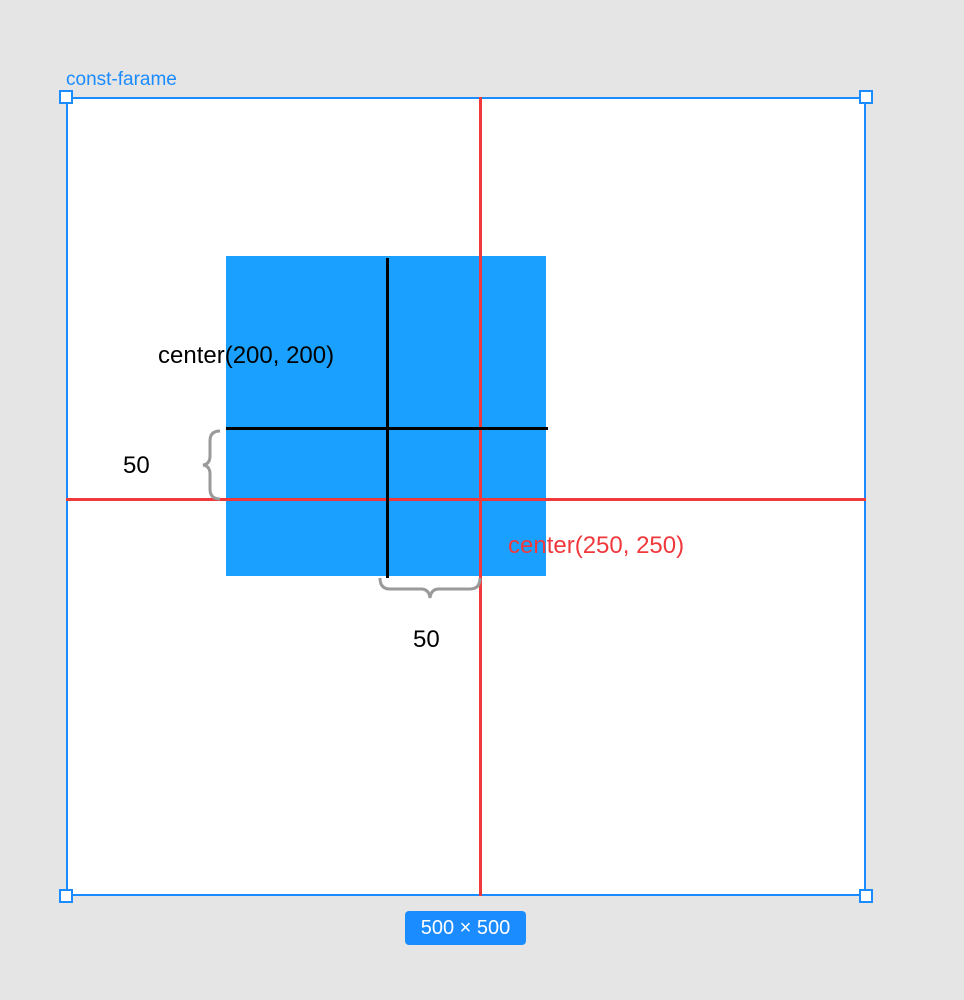 The height and width of the screenshot is (1000, 964). I want to click on vertical-offset-label: 50, so click(136, 465).